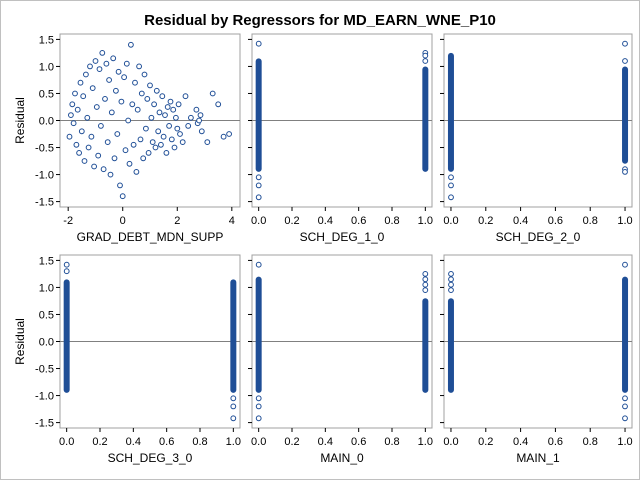 The width and height of the screenshot is (640, 480). What do you see at coordinates (44, 397) in the screenshot?
I see `y-tick-label: -1.0` at bounding box center [44, 397].